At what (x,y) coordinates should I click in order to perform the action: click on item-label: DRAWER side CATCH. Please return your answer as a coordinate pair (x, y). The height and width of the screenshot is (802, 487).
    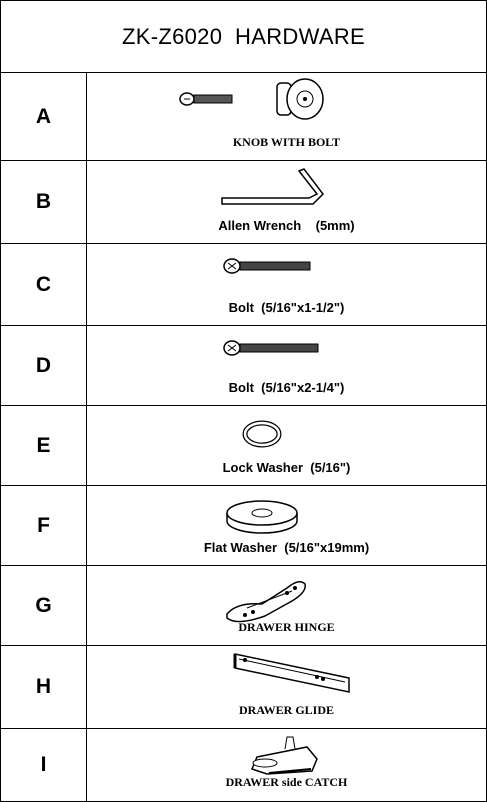
    Looking at the image, I should click on (286, 782).